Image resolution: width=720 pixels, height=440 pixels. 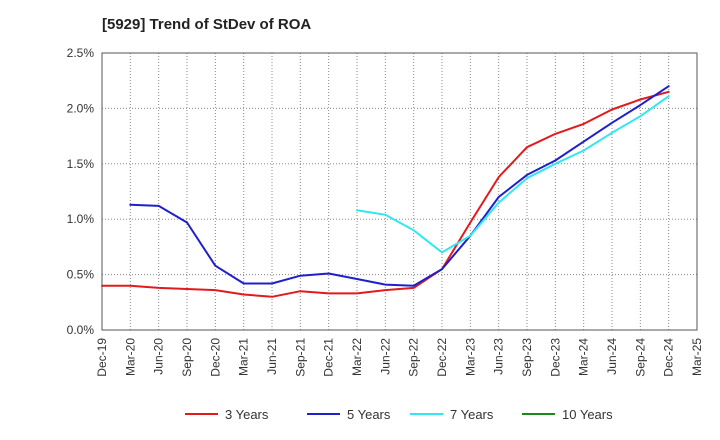 I want to click on x-tick-label: Jun-20, so click(x=159, y=356).